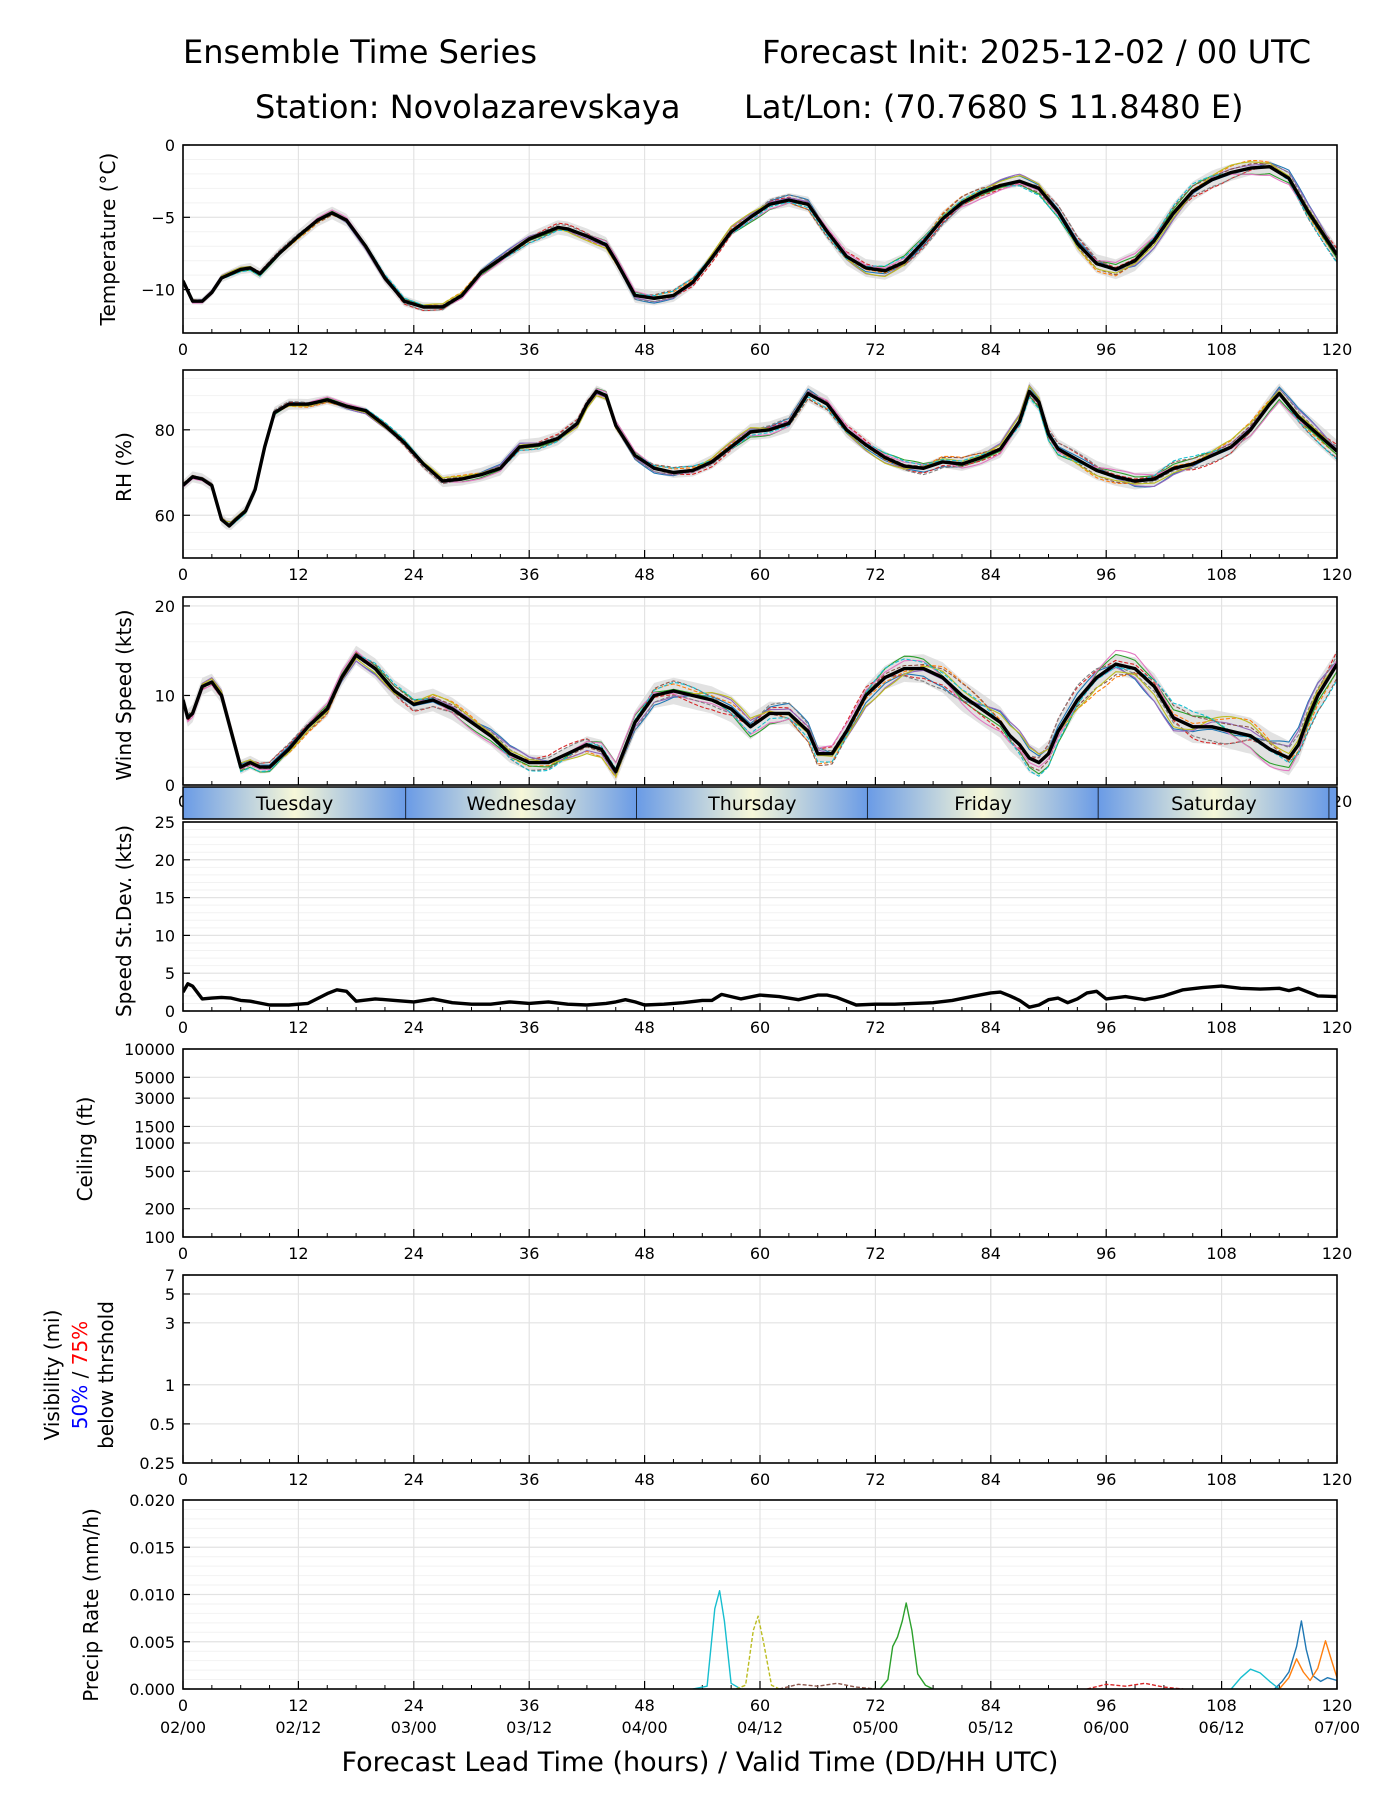 Image resolution: width=1400 pixels, height=1800 pixels. What do you see at coordinates (298, 349) in the screenshot?
I see `temperature-xtick-label: 12` at bounding box center [298, 349].